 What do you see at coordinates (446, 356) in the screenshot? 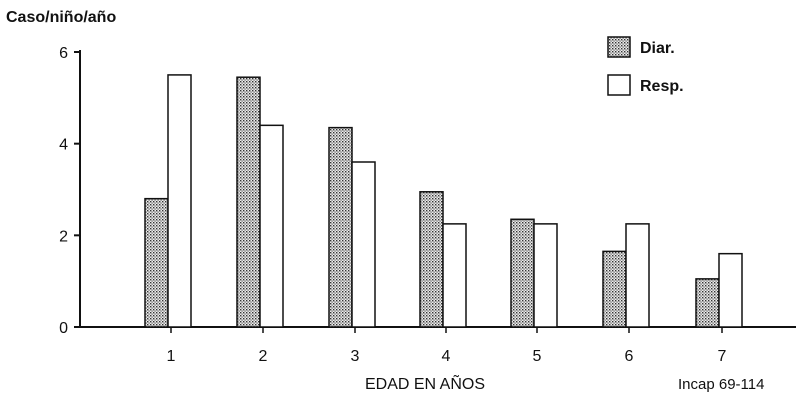
I see `x-tick-label: 4` at bounding box center [446, 356].